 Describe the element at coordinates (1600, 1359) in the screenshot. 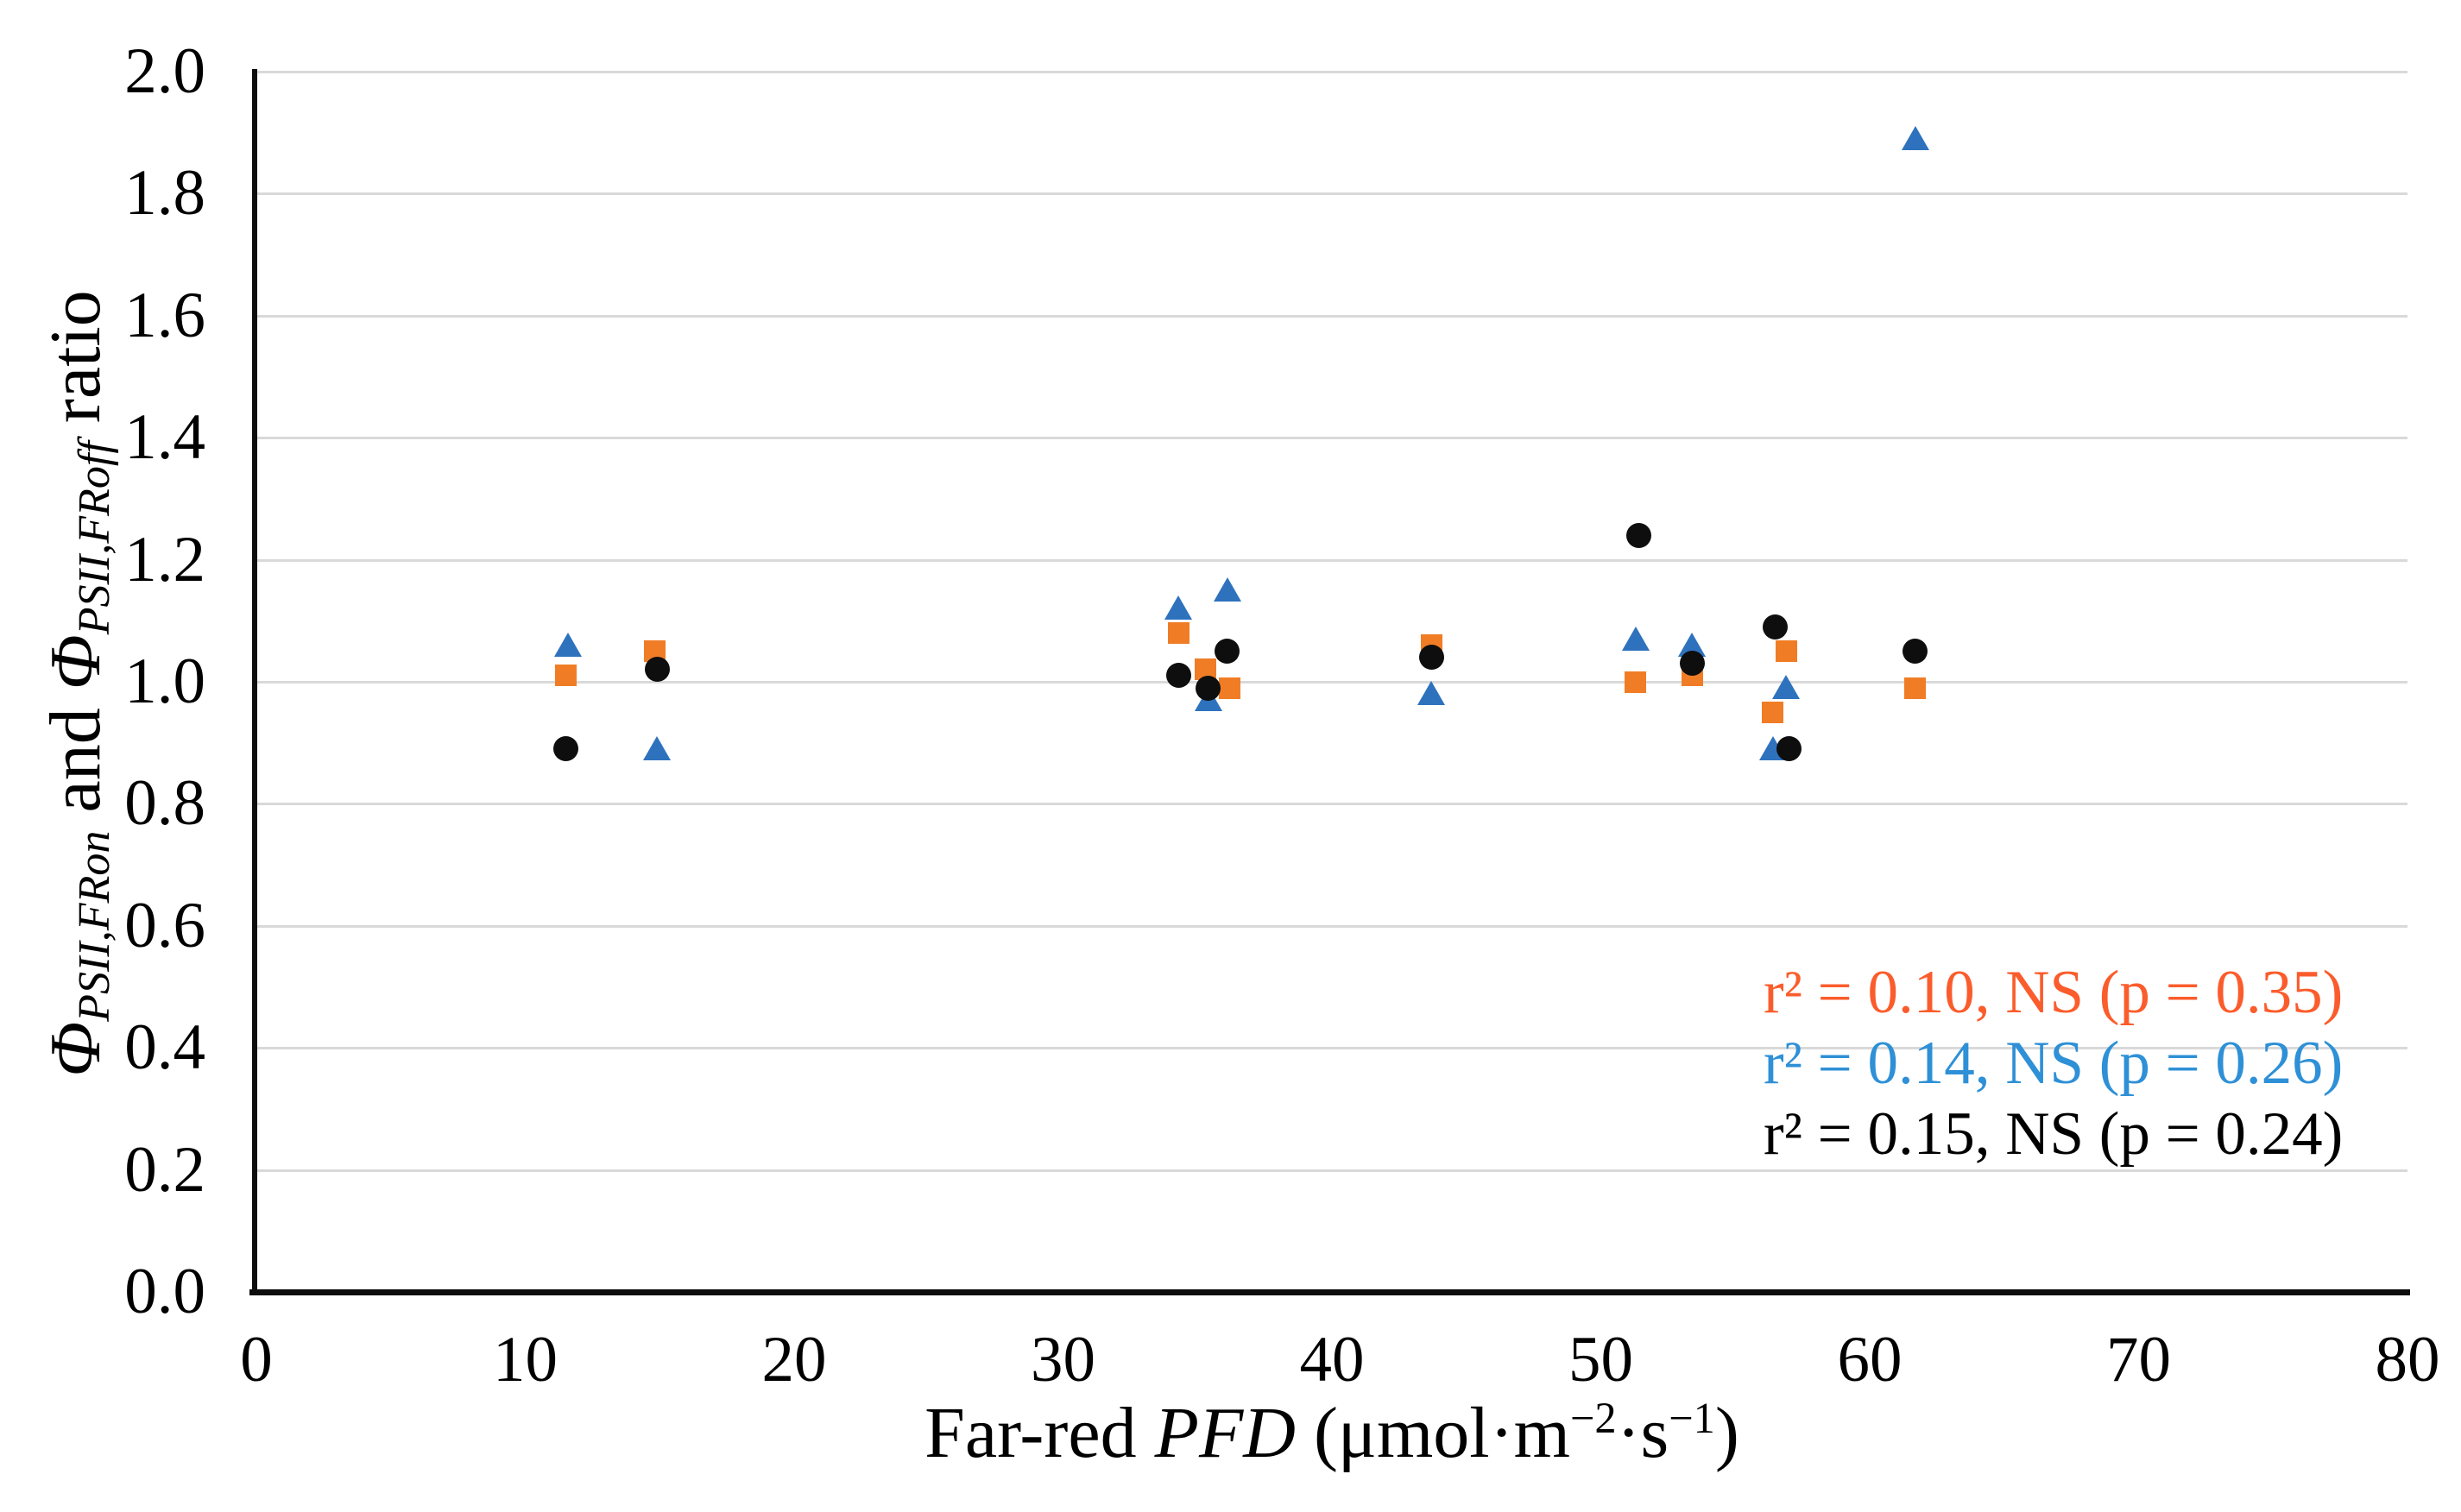

I see `x-tick-label: 50` at that location.